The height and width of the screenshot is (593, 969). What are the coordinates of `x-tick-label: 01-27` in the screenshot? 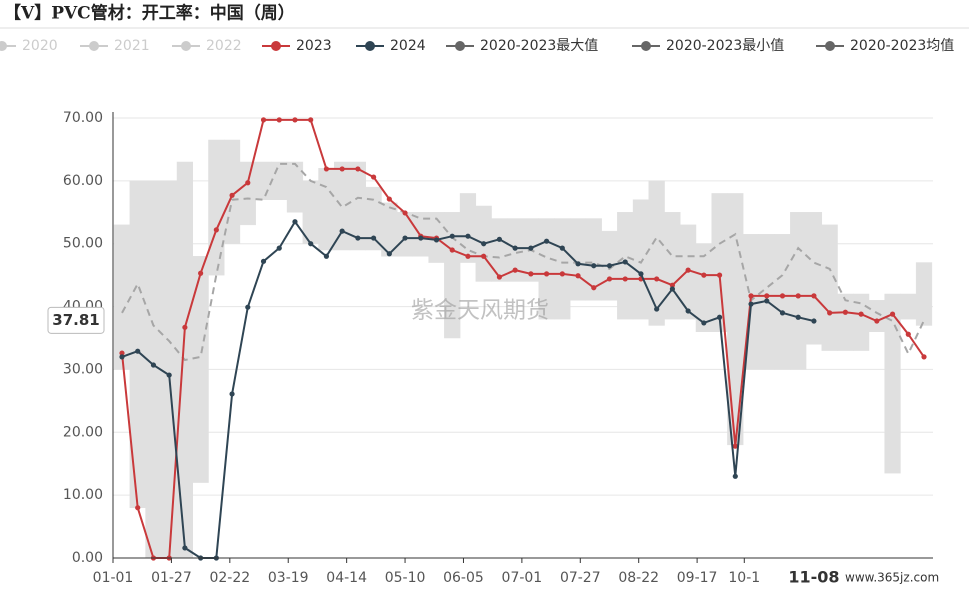 It's located at (171, 578).